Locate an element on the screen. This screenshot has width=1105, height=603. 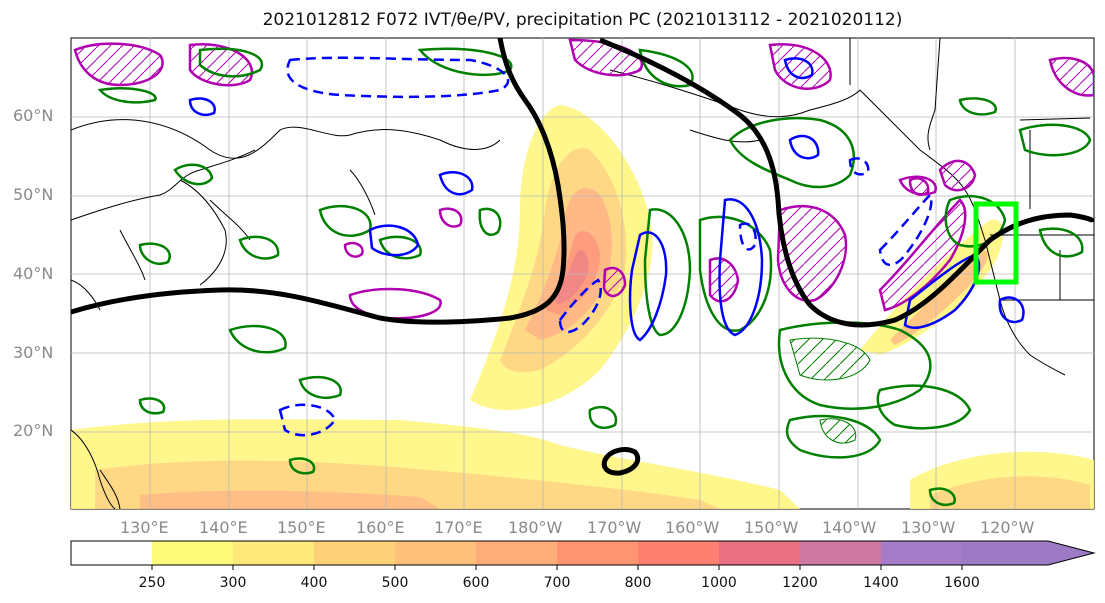
region-box is located at coordinates (996, 243).